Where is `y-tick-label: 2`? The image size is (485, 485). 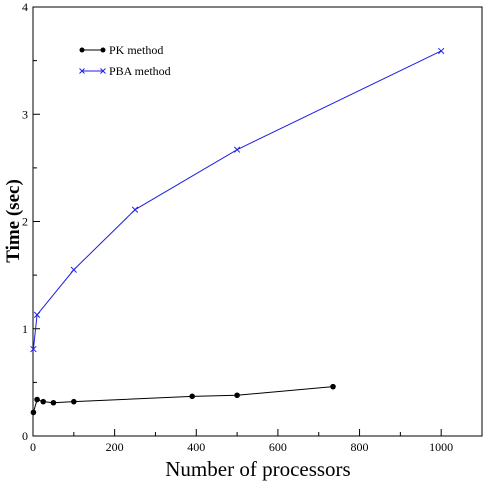 y-tick-label: 2 is located at coordinates (25, 222).